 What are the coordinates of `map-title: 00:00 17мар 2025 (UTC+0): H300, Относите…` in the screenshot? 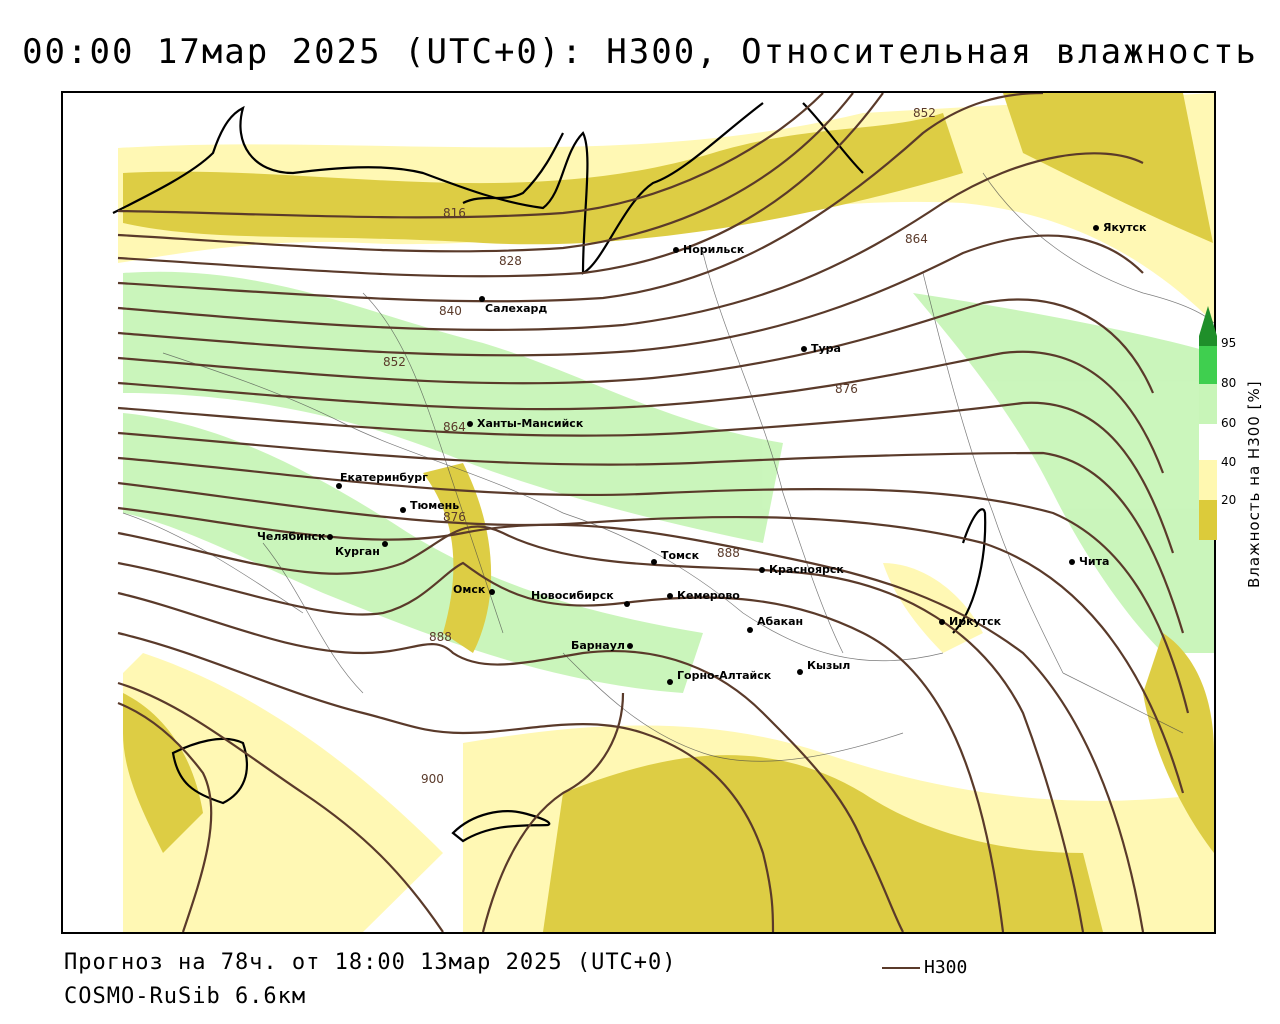 It's located at (640, 52).